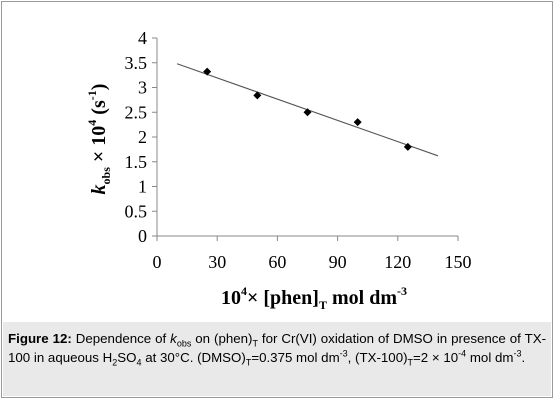 The height and width of the screenshot is (401, 556). I want to click on y-axis-title: kobs × 104 (s-1), so click(99, 139).